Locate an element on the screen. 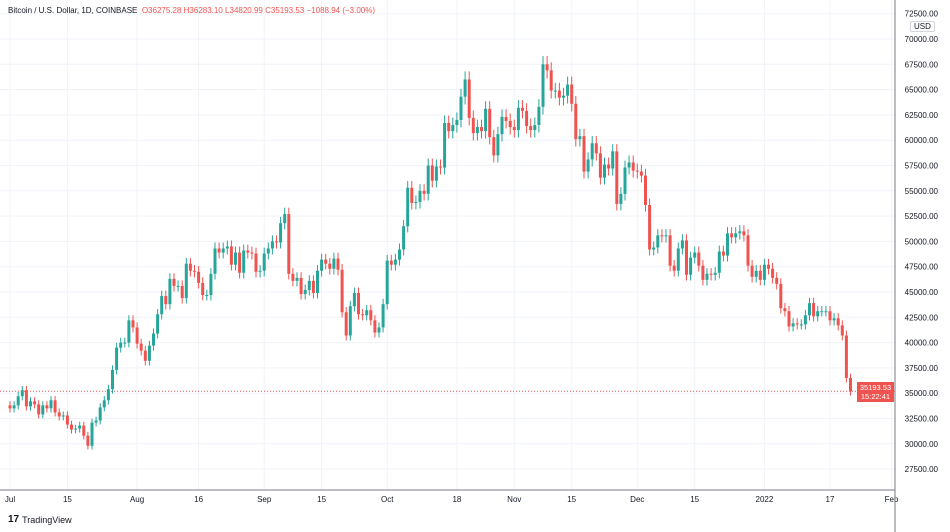 This screenshot has width=950, height=532. x-tick-label: 17 is located at coordinates (830, 499).